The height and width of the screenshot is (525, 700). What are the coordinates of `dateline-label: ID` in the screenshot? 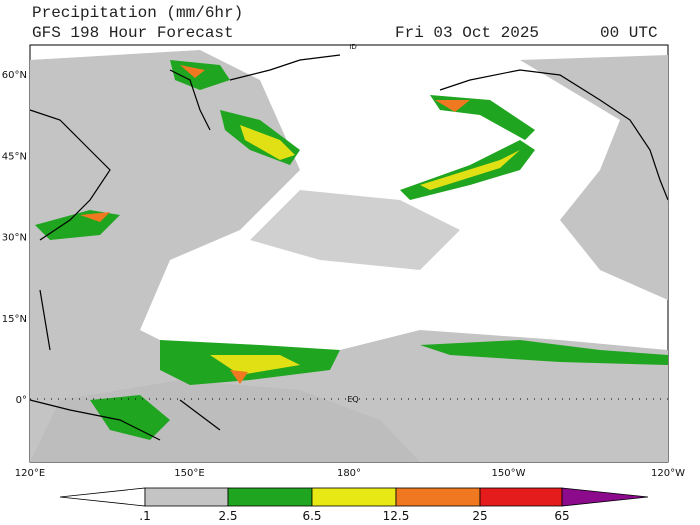 It's located at (352, 47).